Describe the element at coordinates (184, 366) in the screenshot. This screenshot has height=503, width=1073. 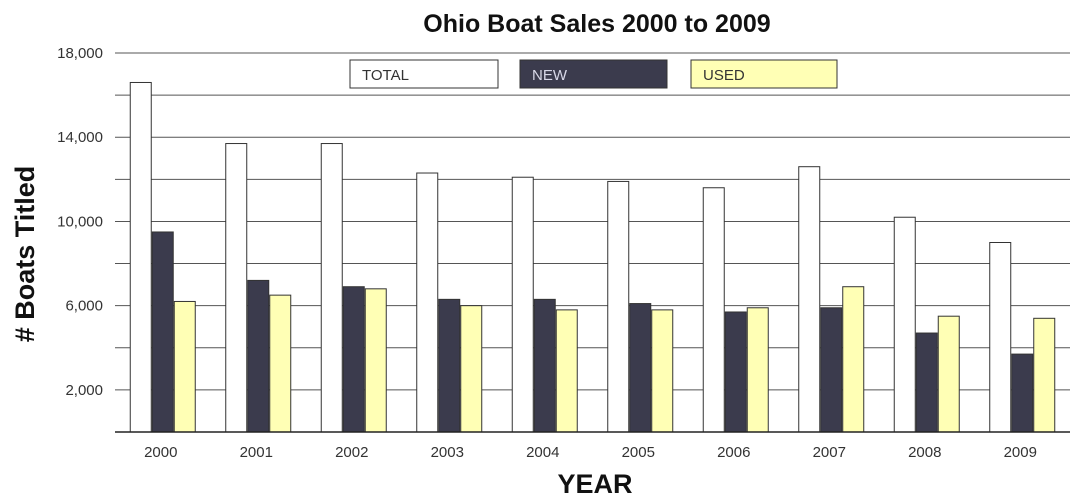
I see `bar-used-2000` at that location.